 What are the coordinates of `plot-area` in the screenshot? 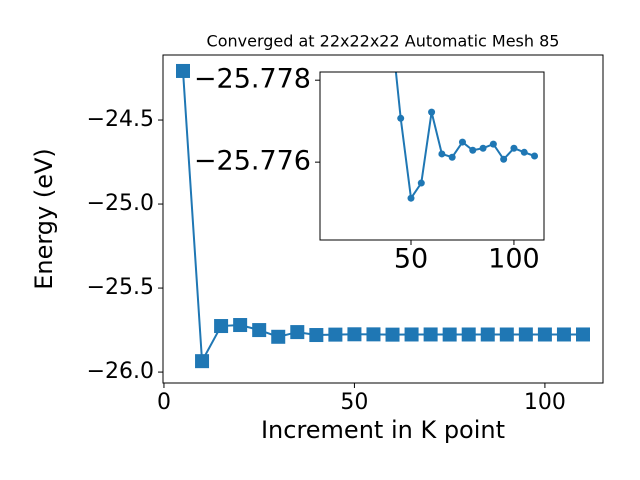 It's located at (432, 156).